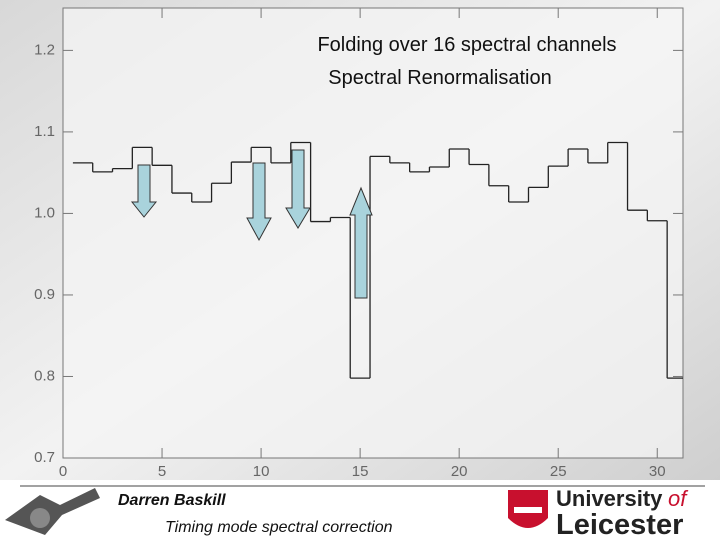  I want to click on chart-subtitle: Spectral Renormalisation, so click(439, 78).